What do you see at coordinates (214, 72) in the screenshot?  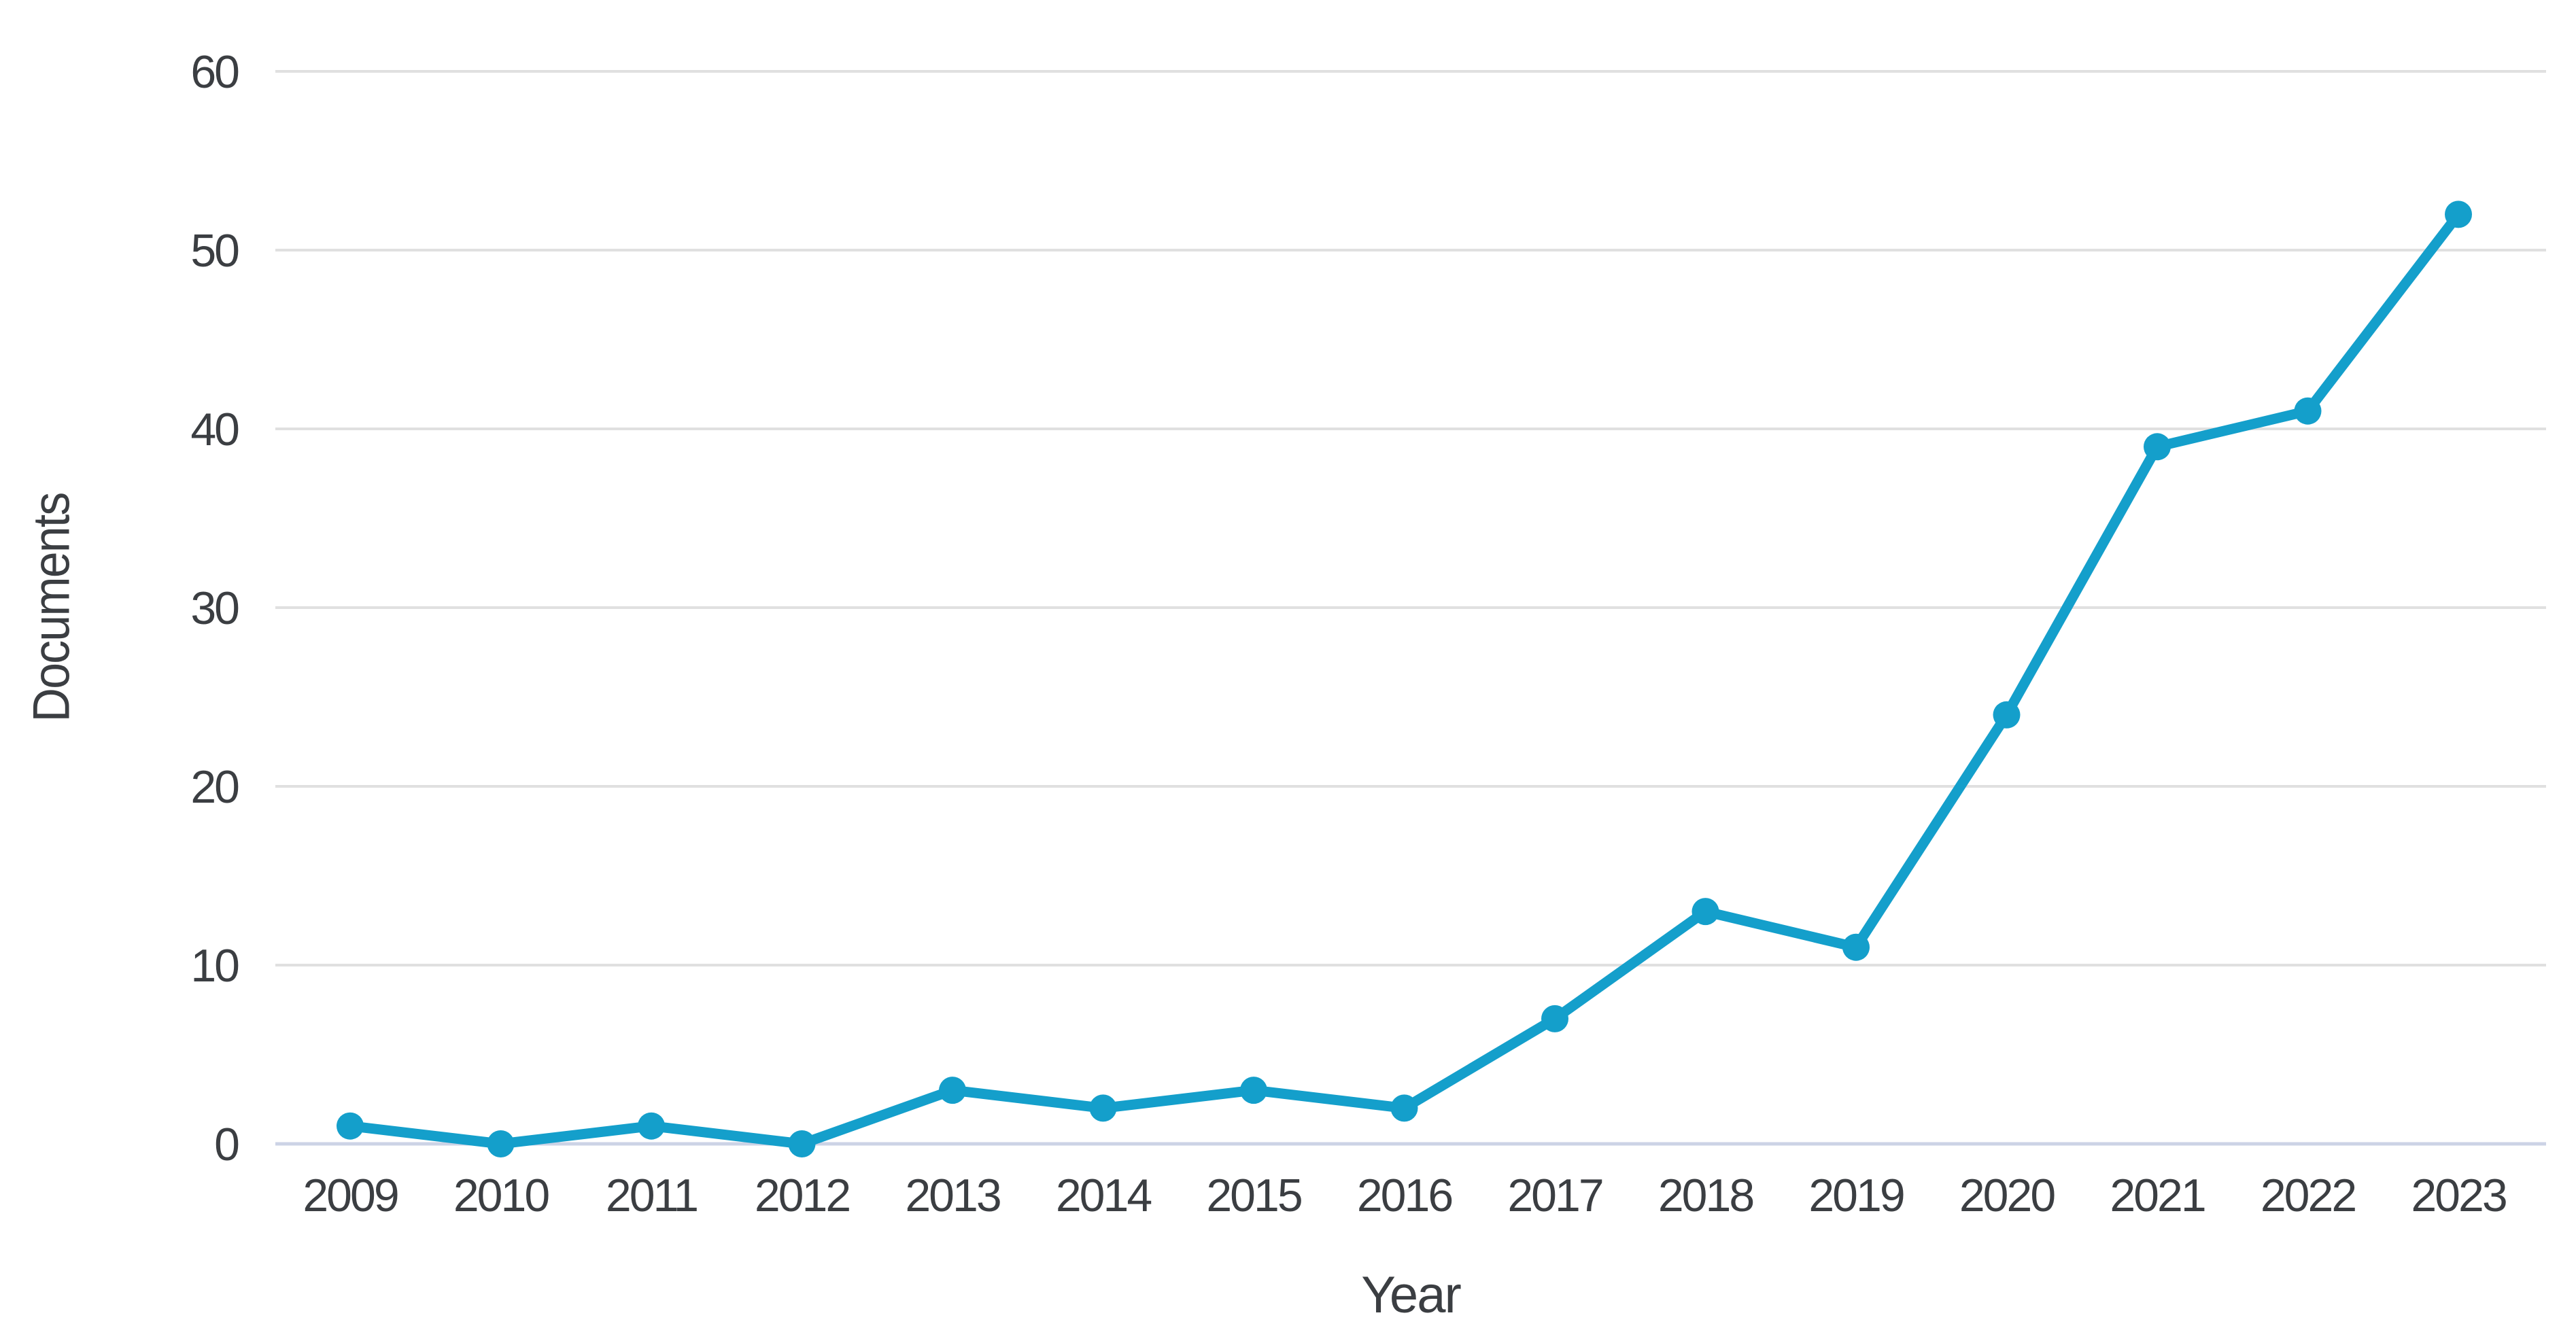 I see `y-tick-label: 60` at bounding box center [214, 72].